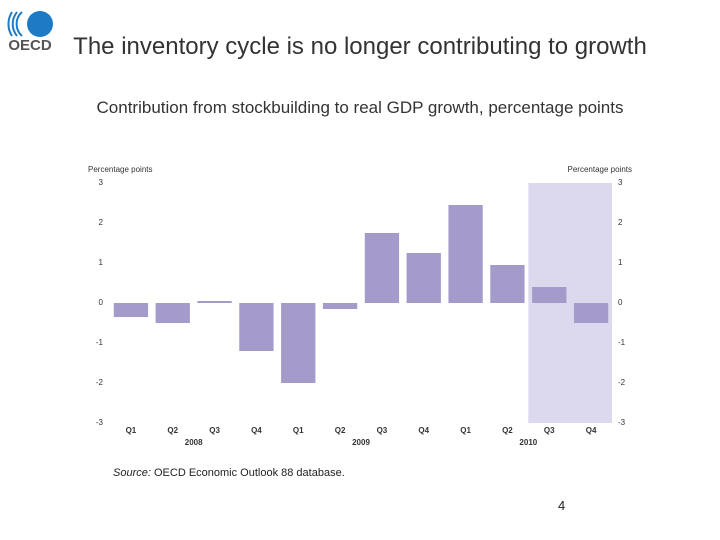 Image resolution: width=720 pixels, height=540 pixels. I want to click on y-tick-label: 1, so click(101, 262).